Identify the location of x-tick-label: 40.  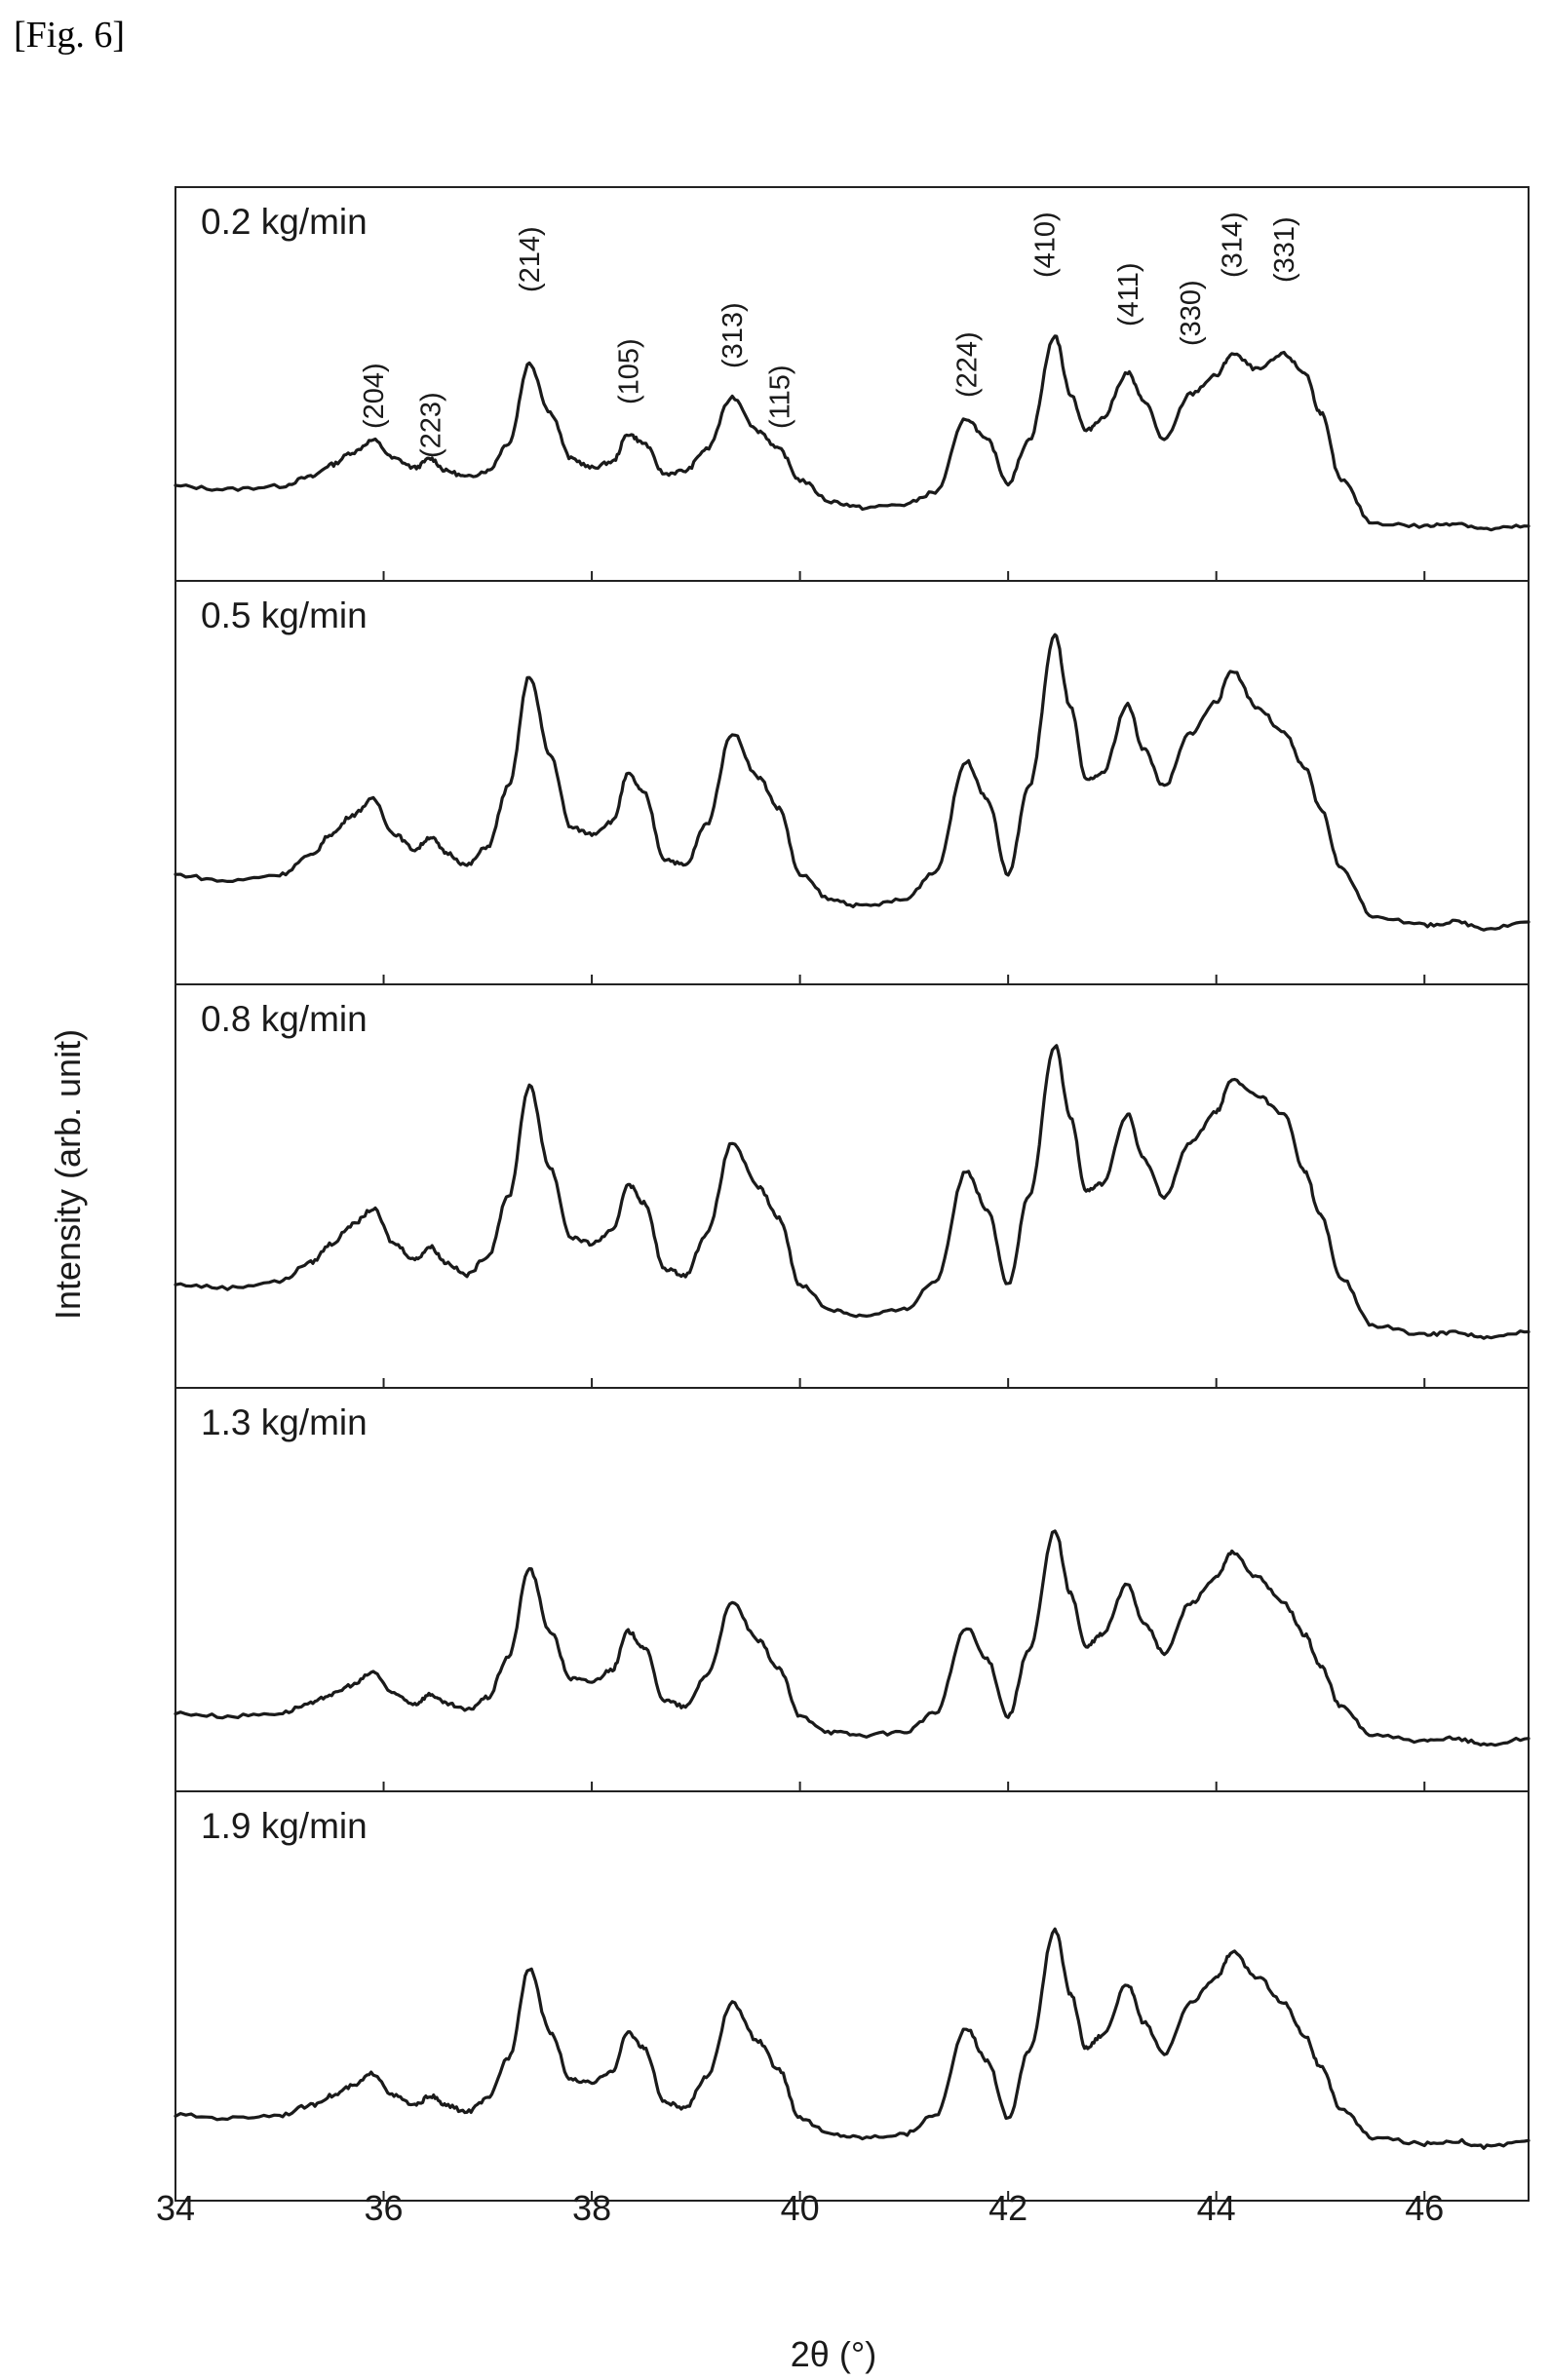
(801, 2208).